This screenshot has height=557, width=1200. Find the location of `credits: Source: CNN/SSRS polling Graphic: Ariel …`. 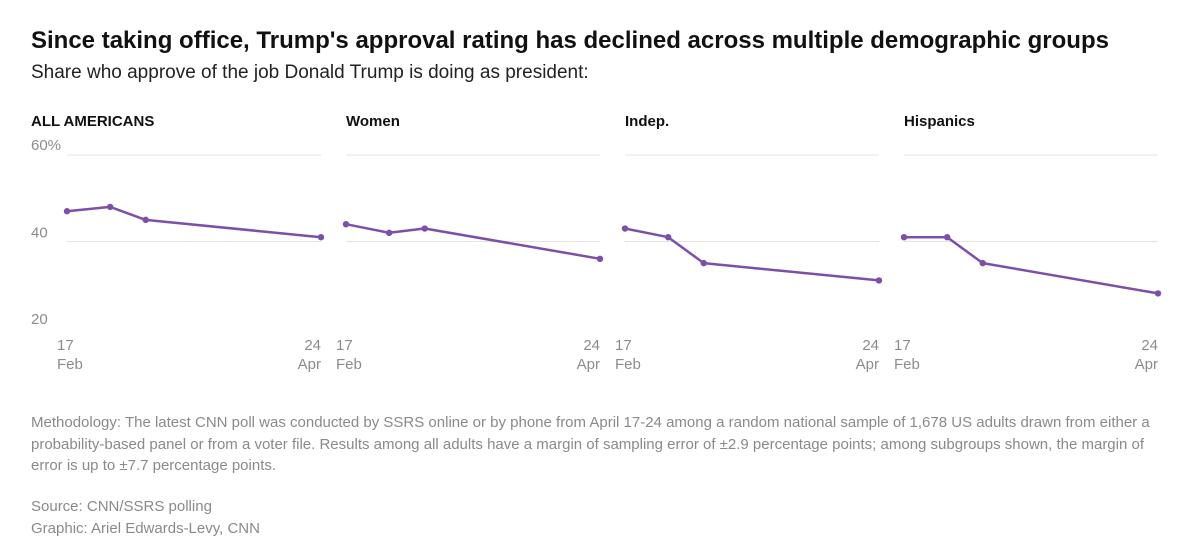

credits: Source: CNN/SSRS polling Graphic: Ariel … is located at coordinates (145, 517).